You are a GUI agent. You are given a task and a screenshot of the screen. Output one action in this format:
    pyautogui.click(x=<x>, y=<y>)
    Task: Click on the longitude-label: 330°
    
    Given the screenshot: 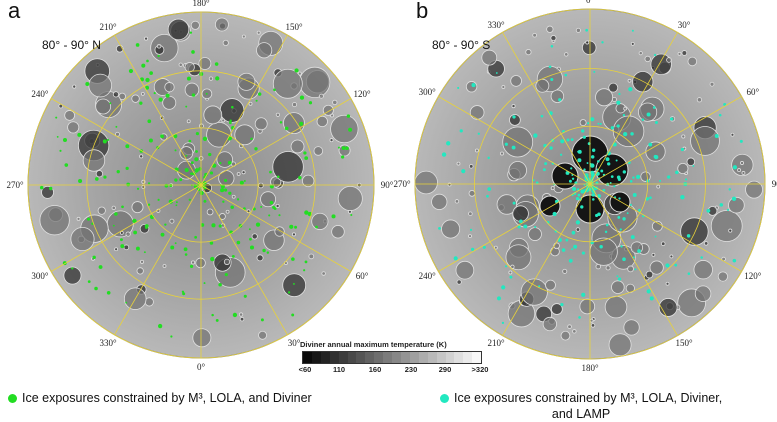 What is the action you would take?
    pyautogui.click(x=496, y=24)
    